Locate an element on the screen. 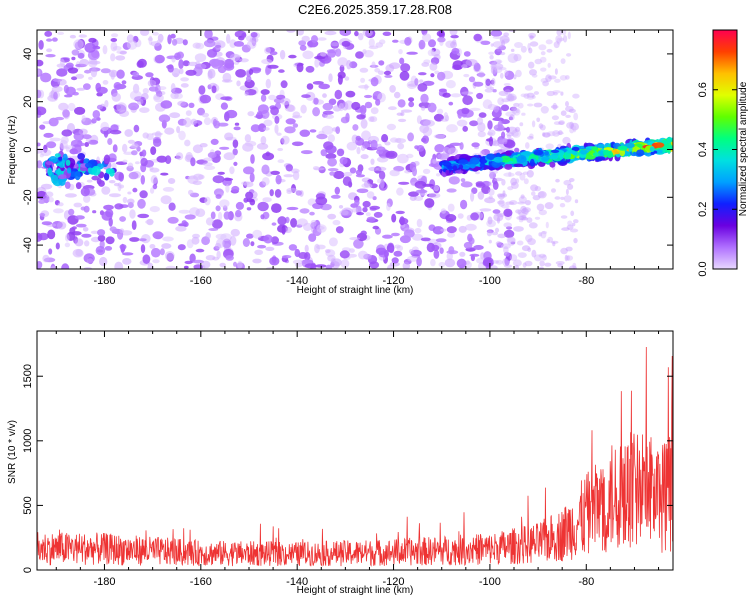  colorbar-label: Normalized spectral amplitude is located at coordinates (743, 148).